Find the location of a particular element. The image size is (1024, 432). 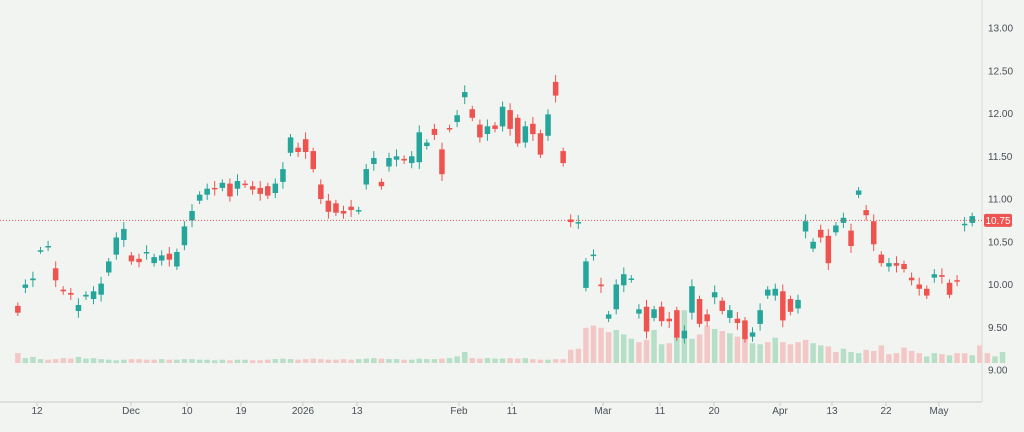

last-price-label-bg is located at coordinates (998, 220).